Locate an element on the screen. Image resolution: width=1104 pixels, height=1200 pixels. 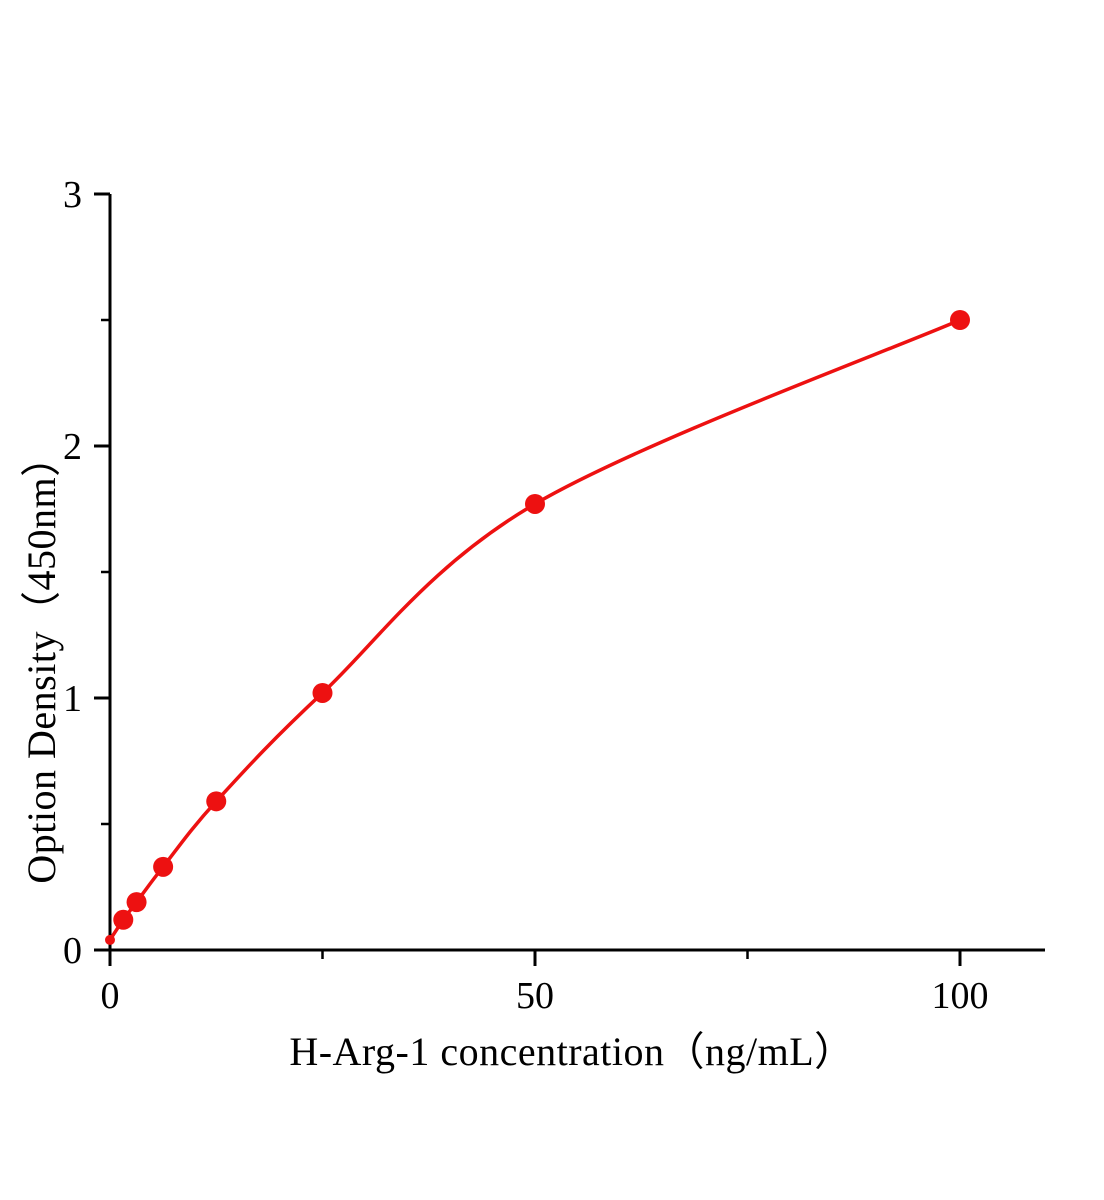
y-tick-label: 0 is located at coordinates (72, 951).